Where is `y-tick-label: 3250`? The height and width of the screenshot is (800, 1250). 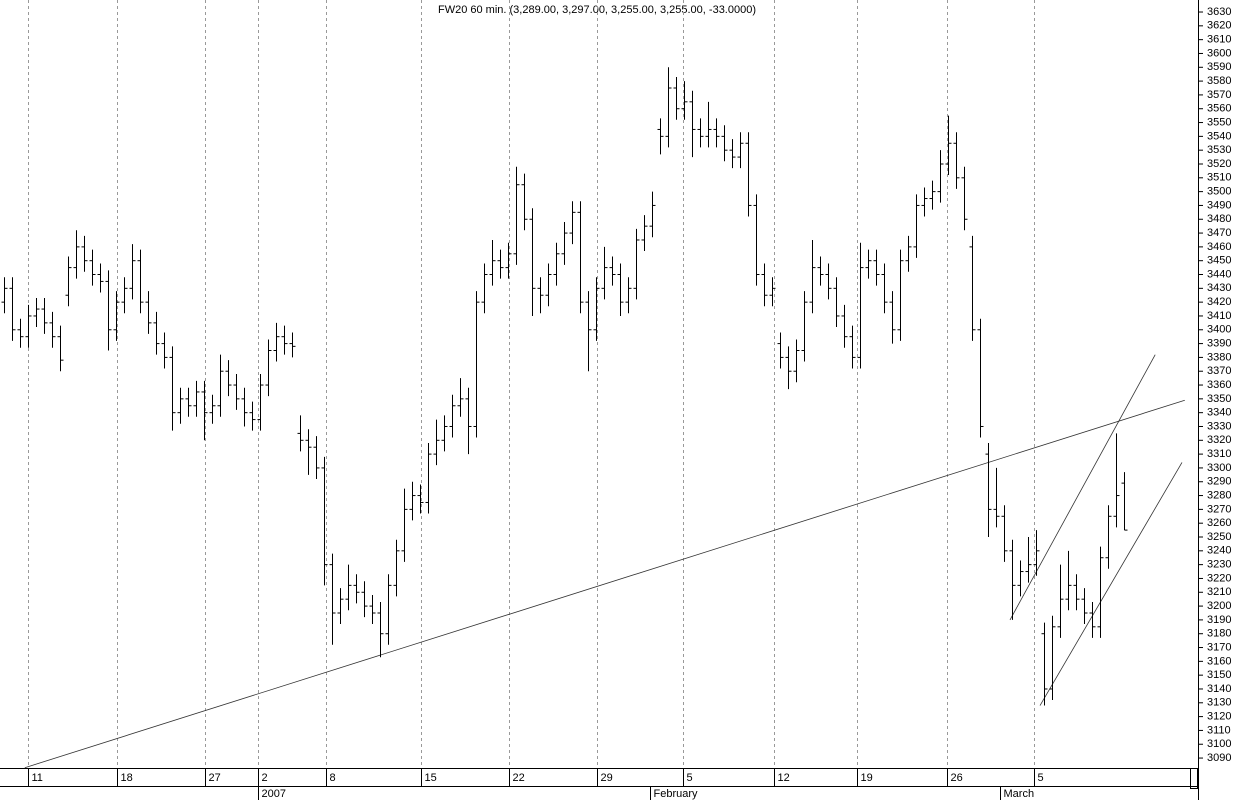
y-tick-label: 3250 is located at coordinates (1219, 537).